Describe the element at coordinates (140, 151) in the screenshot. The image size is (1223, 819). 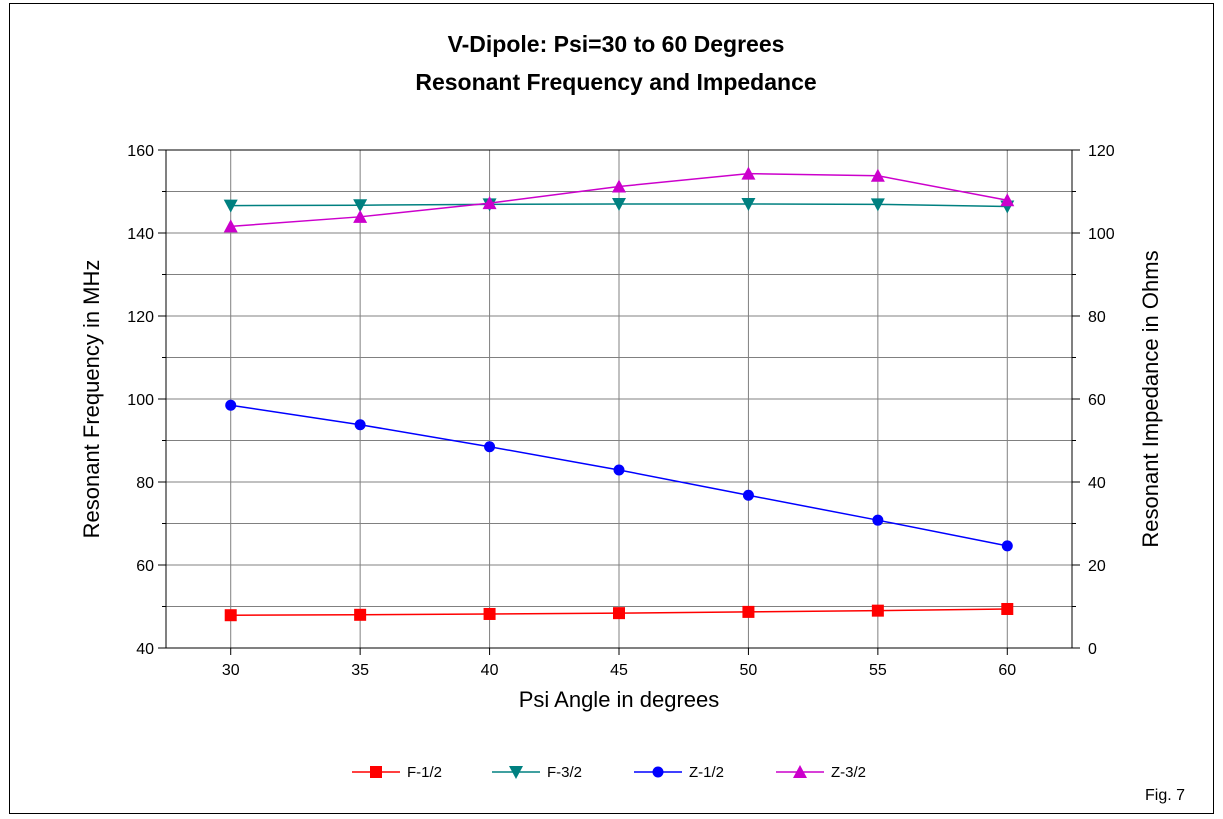
I see `y-left-tick-label: 160` at that location.